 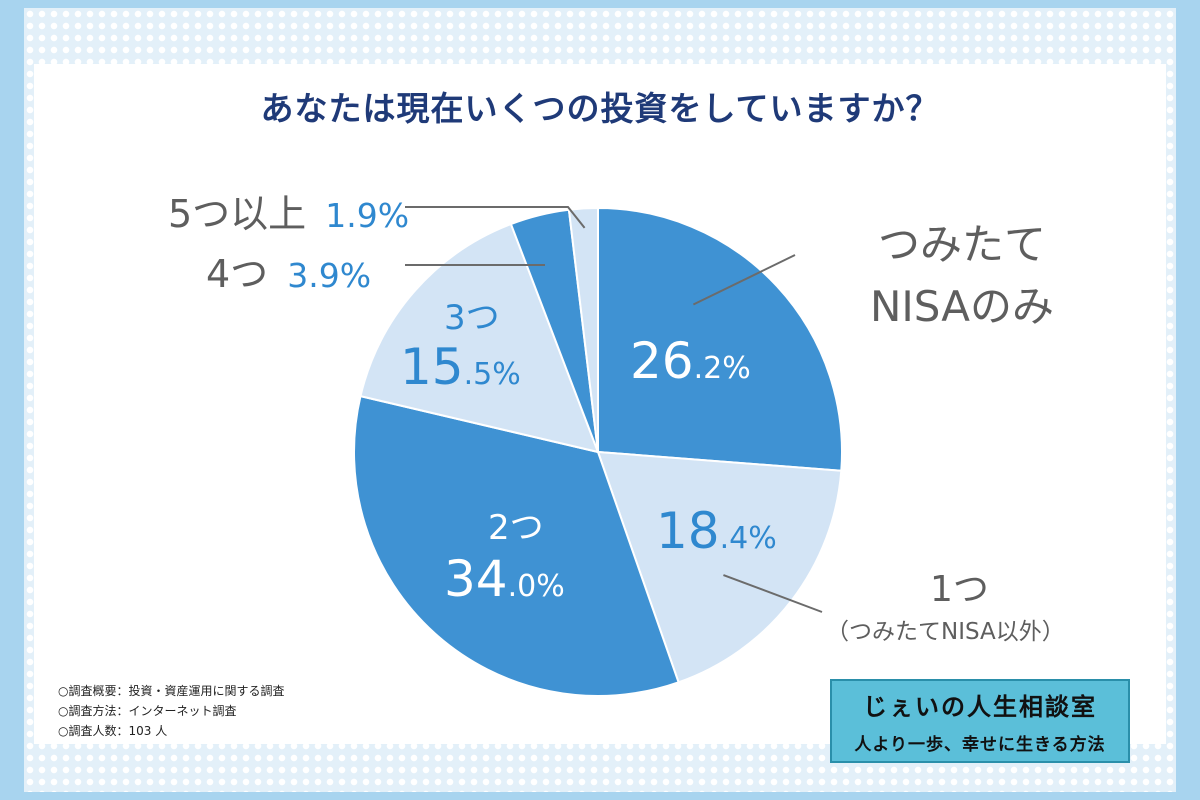 What do you see at coordinates (495, 217) in the screenshot?
I see `leader-line-fiveplus` at bounding box center [495, 217].